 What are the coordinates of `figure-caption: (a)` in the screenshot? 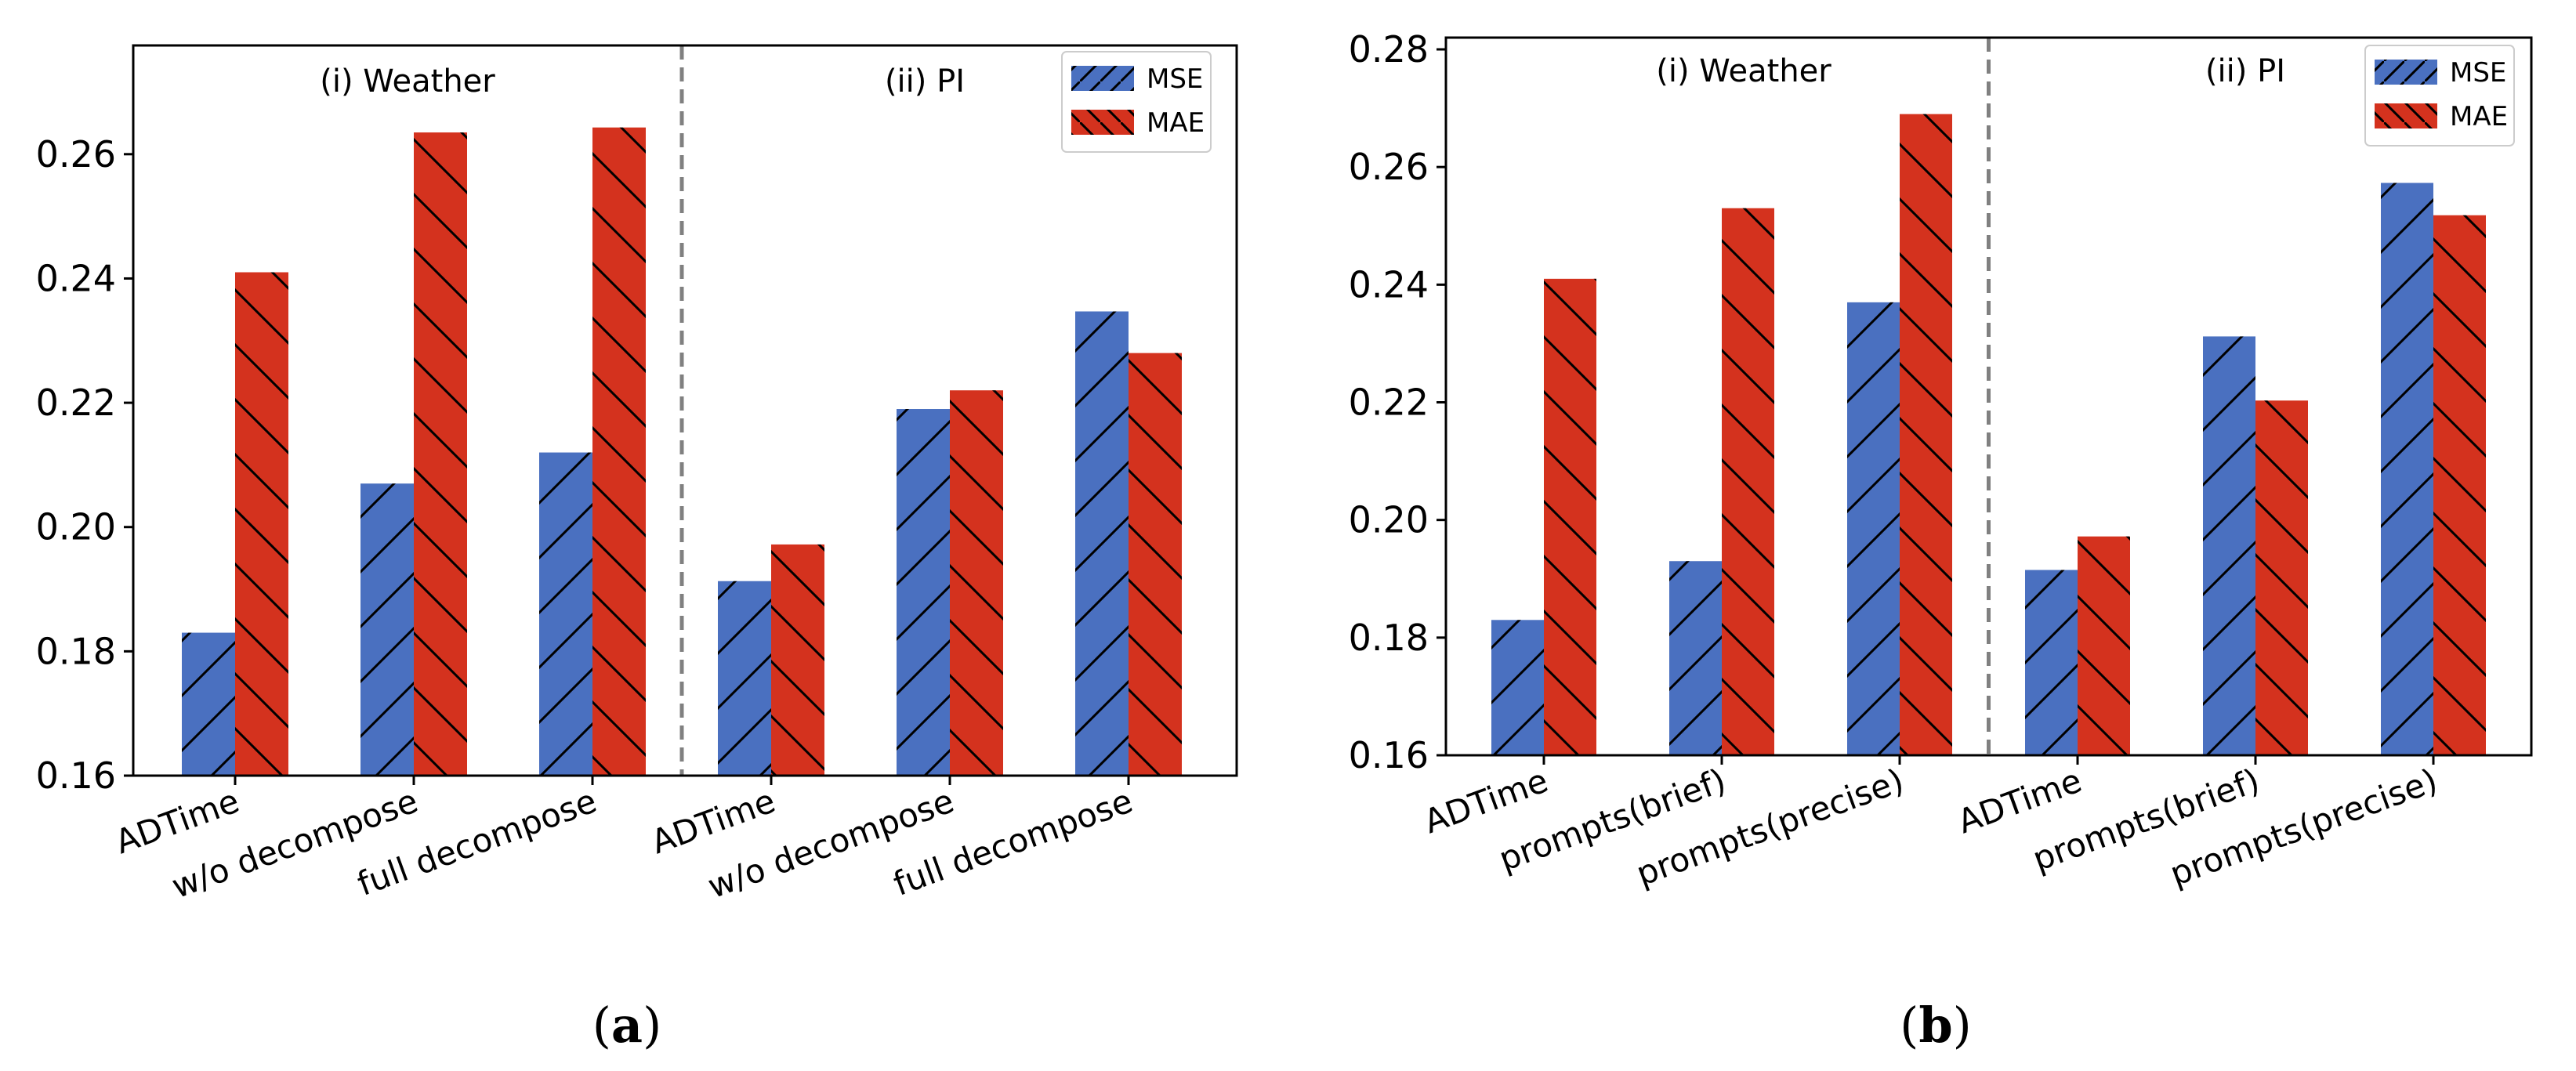 It's located at (627, 1025).